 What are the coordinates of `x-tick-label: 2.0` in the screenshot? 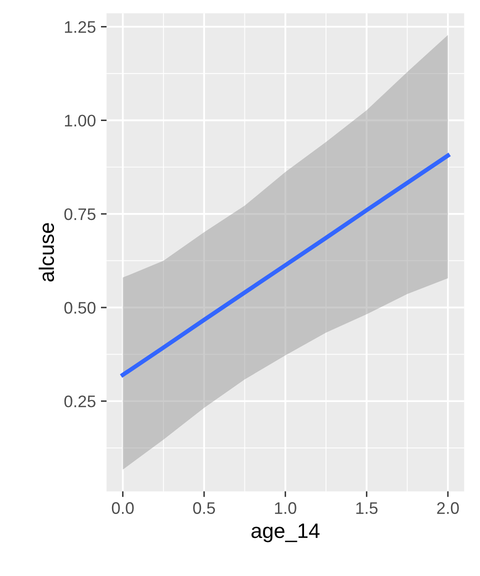 It's located at (448, 508).